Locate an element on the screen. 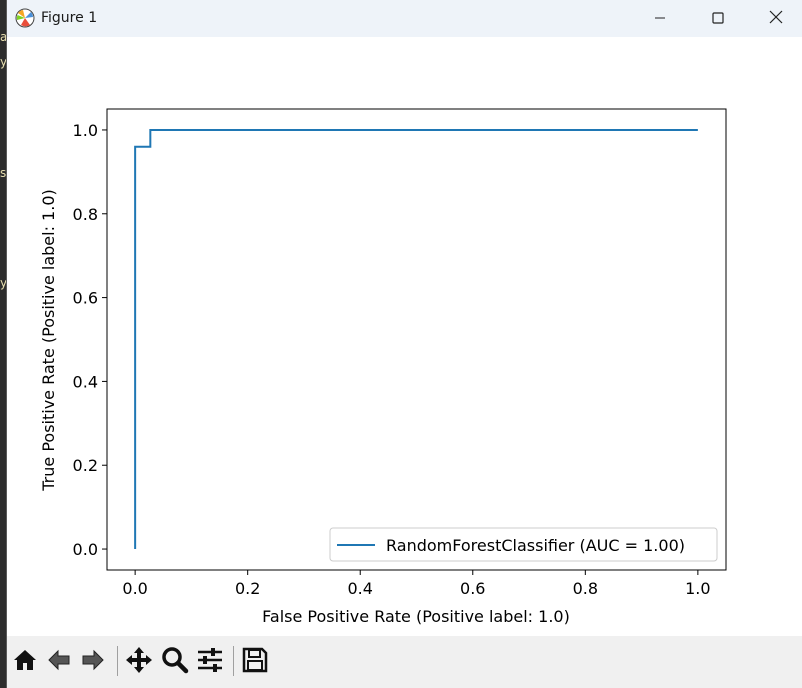 This screenshot has width=802, height=688. zoom-button is located at coordinates (175, 662).